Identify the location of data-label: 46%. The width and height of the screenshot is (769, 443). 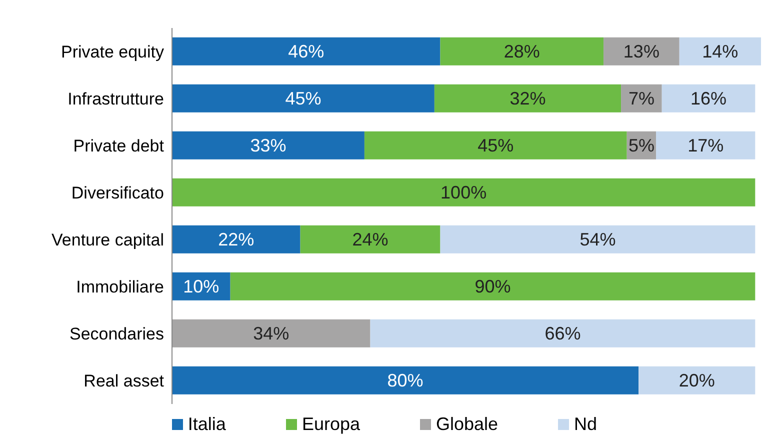
(306, 52).